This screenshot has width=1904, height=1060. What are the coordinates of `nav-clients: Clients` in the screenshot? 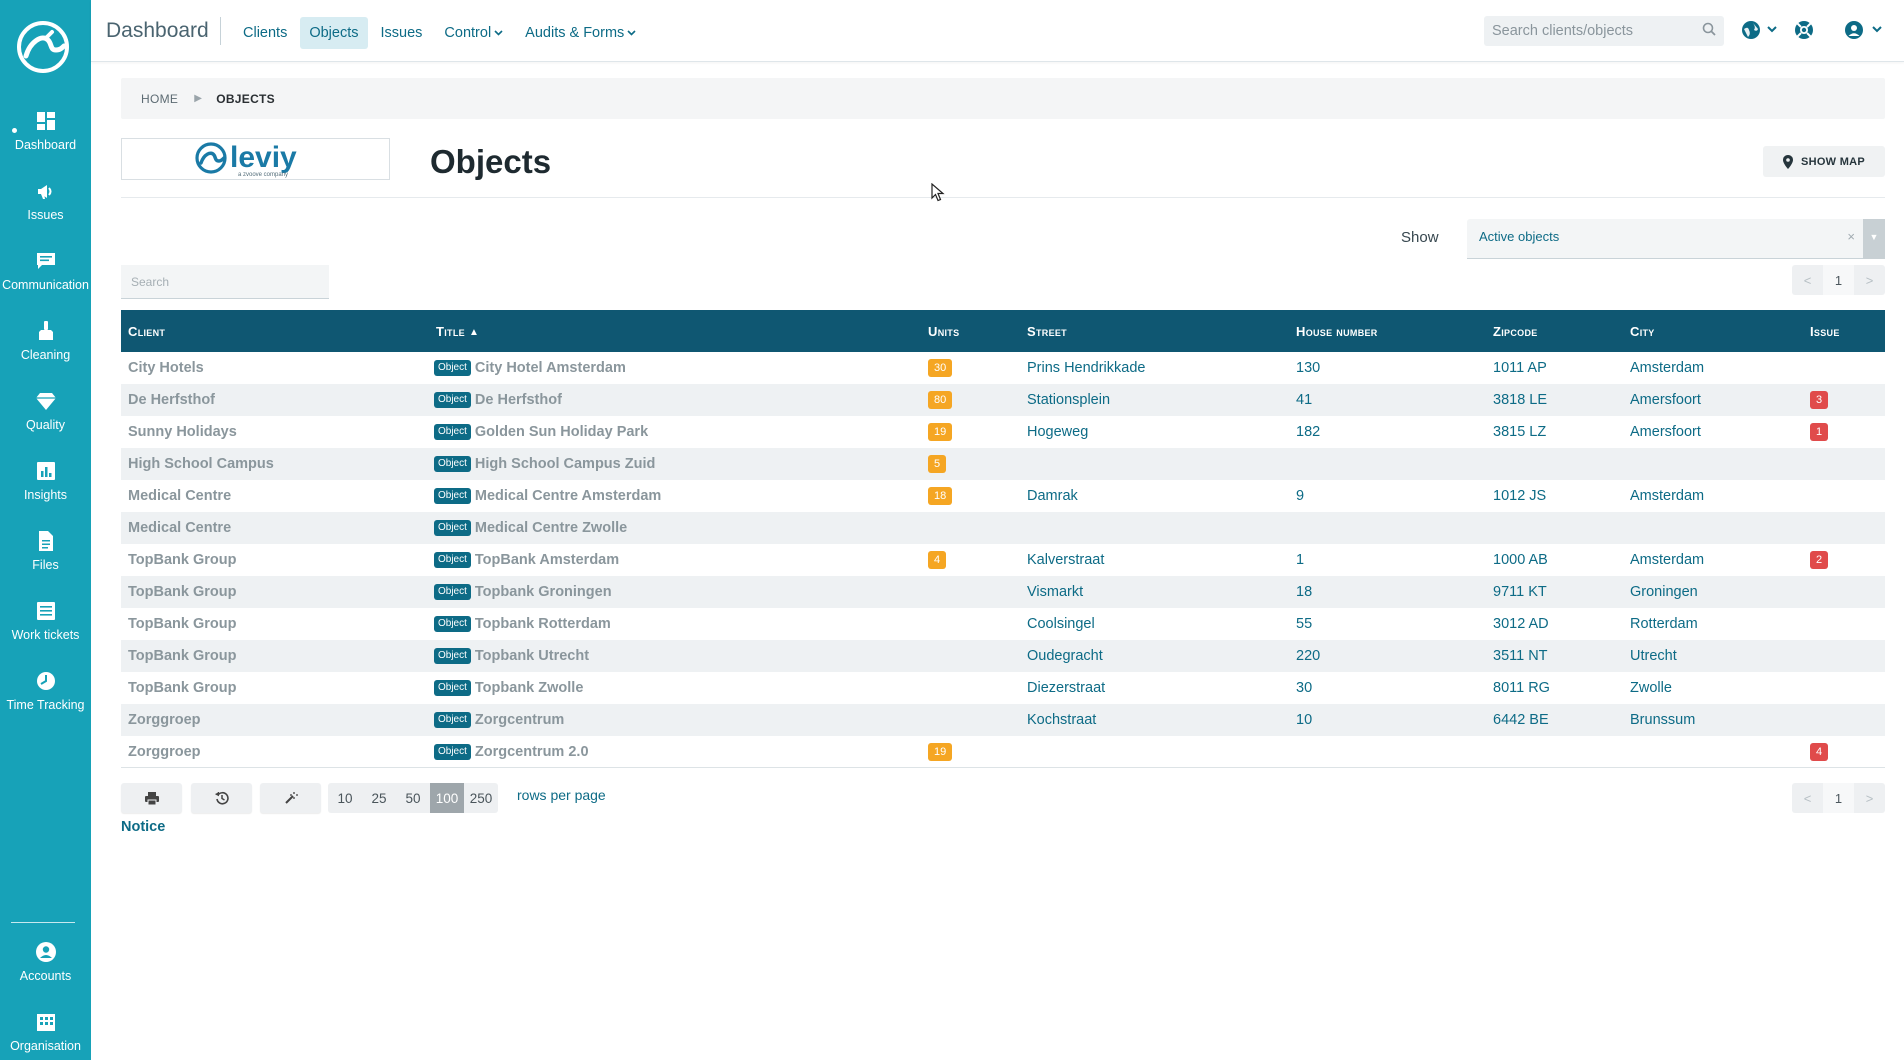 It's located at (265, 33).